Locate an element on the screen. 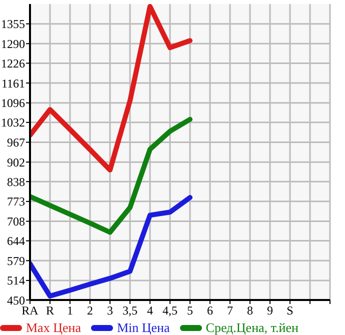  x-tick-label: 7 is located at coordinates (230, 311).